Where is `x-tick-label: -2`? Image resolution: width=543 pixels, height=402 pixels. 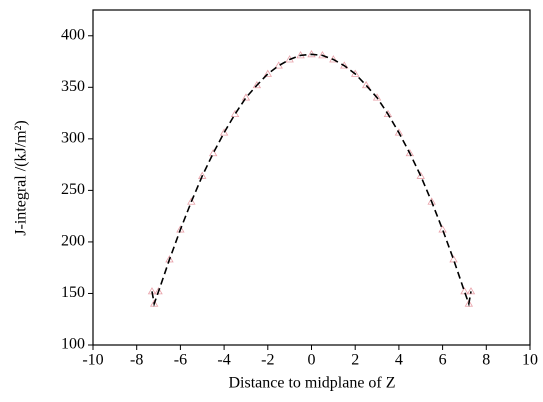 x-tick-label: -2 is located at coordinates (267, 360).